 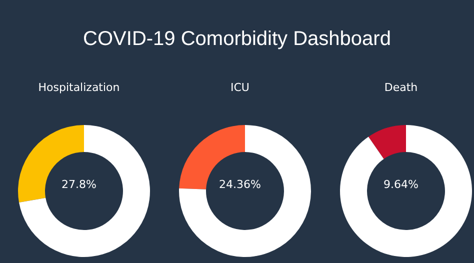 What do you see at coordinates (401, 184) in the screenshot?
I see `text: 9.64%` at bounding box center [401, 184].